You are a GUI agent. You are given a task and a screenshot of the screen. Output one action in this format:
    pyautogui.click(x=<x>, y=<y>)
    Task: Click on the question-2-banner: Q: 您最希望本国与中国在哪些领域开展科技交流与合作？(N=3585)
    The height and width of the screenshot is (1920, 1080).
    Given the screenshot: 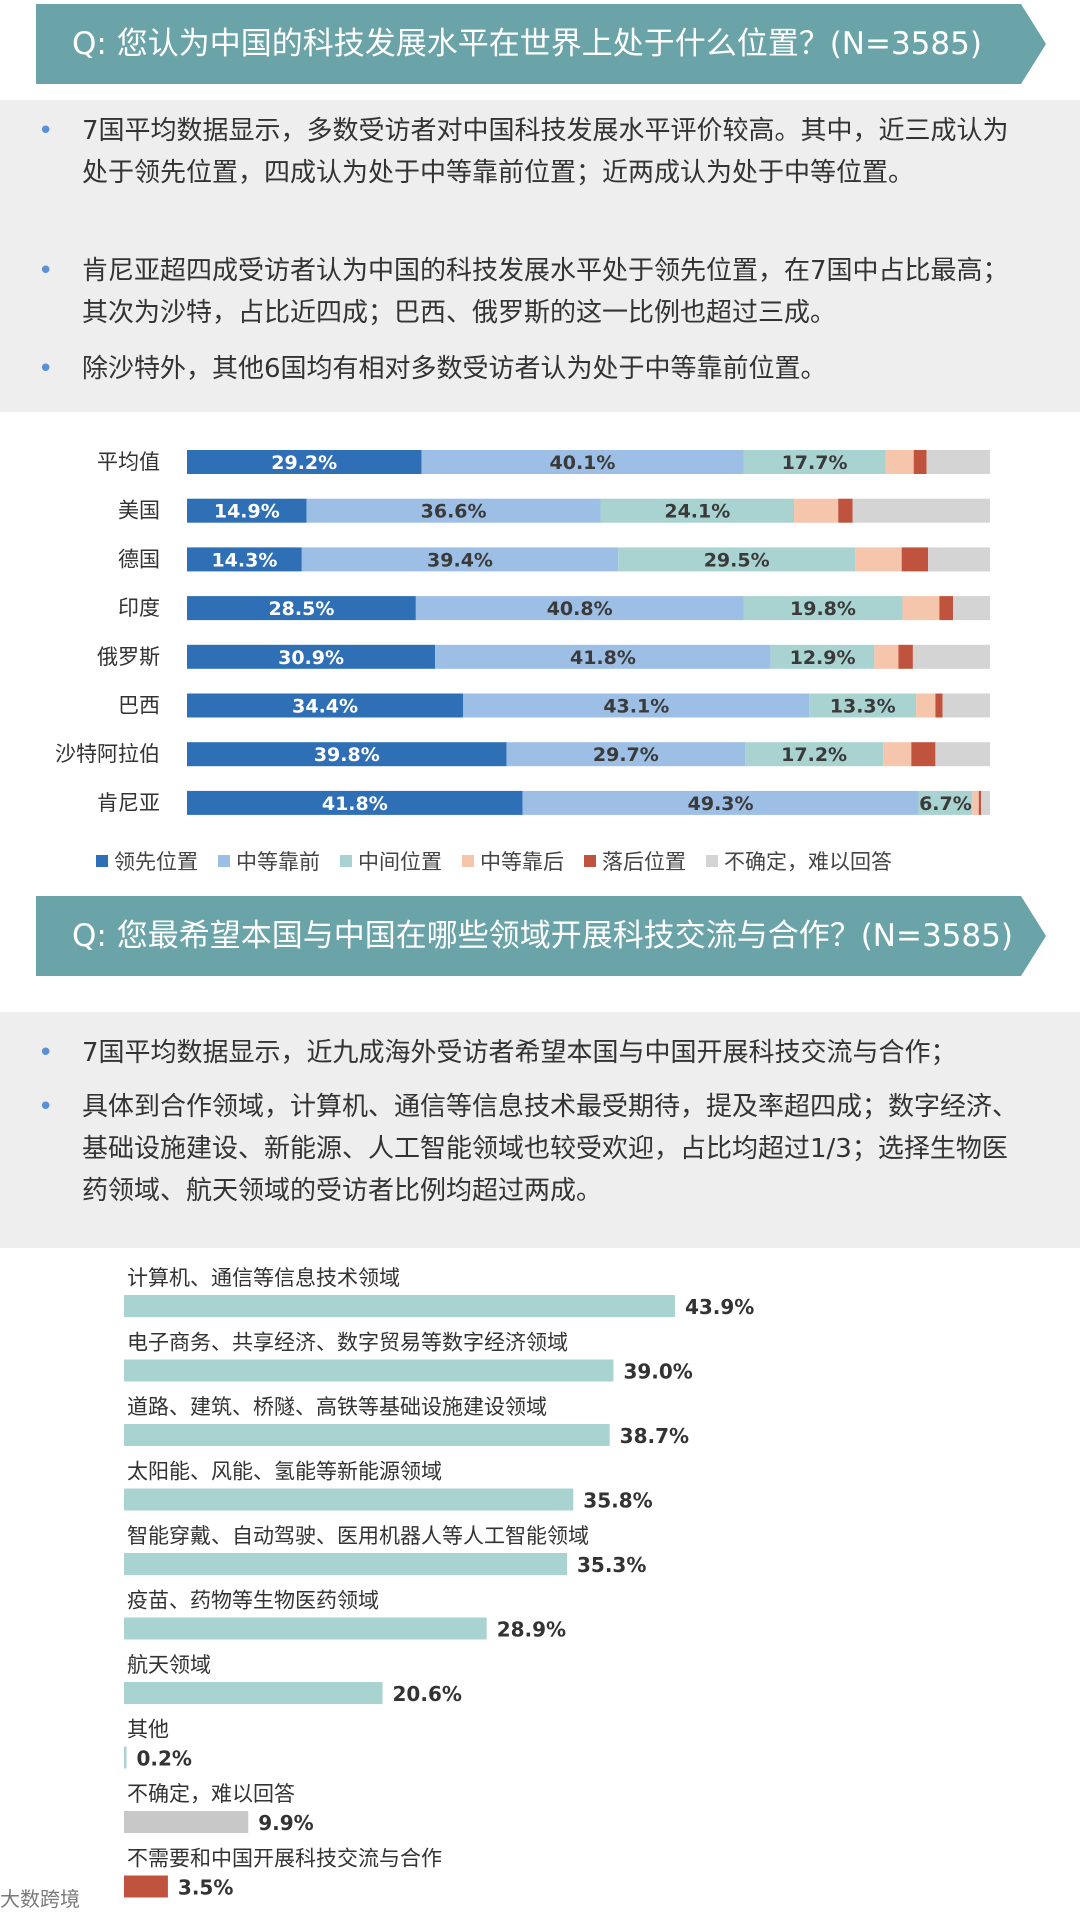 What is the action you would take?
    pyautogui.click(x=541, y=936)
    